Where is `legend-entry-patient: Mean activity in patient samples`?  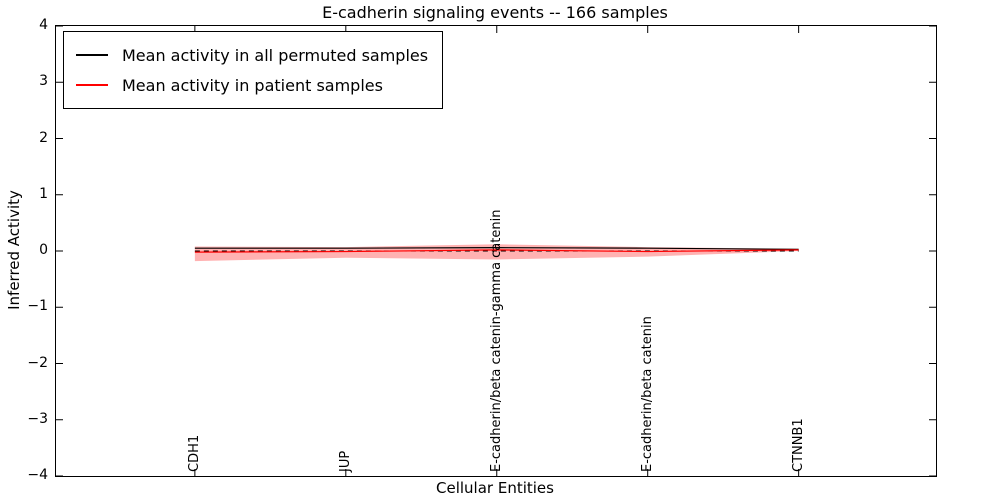 legend-entry-patient: Mean activity in patient samples is located at coordinates (252, 85).